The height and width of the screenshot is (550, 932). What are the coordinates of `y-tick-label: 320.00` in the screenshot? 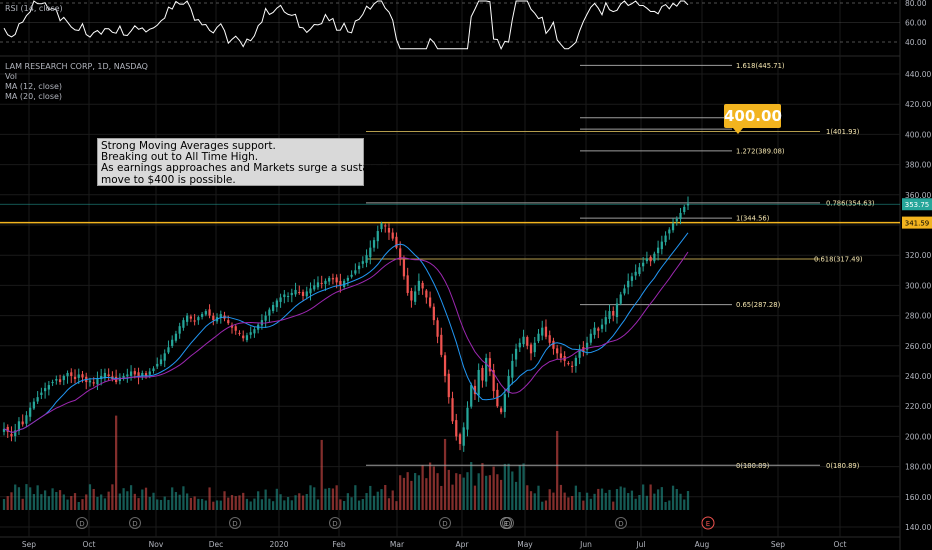 It's located at (918, 255).